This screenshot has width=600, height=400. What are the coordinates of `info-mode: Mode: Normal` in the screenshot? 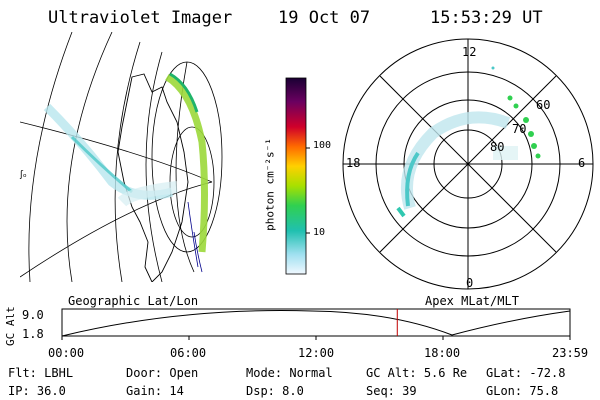 It's located at (289, 373).